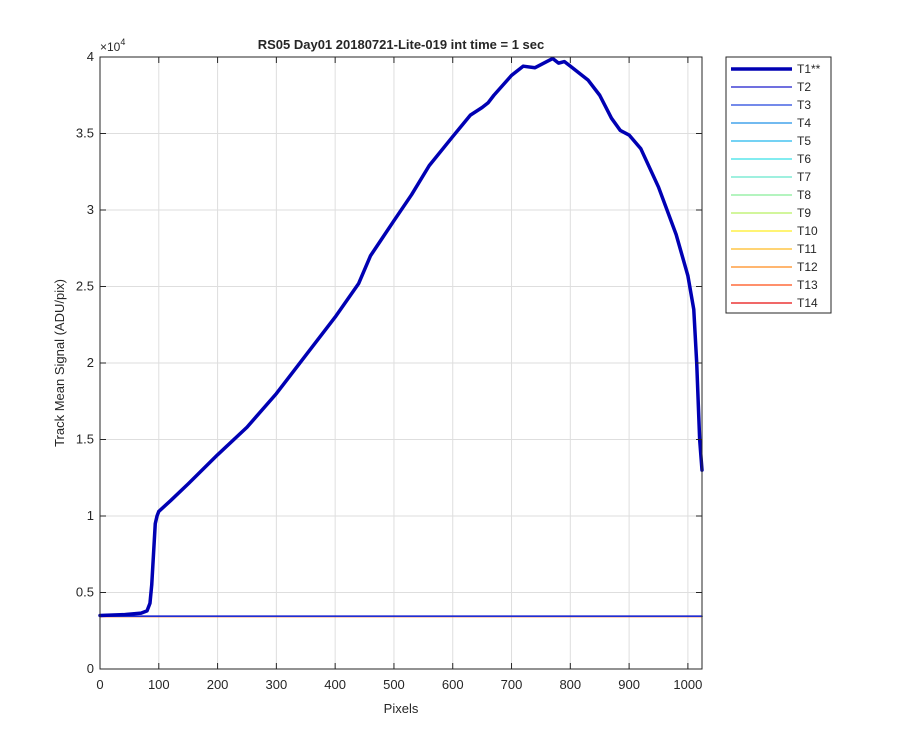 This screenshot has height=755, width=900. What do you see at coordinates (218, 684) in the screenshot?
I see `x-tick-label: 200` at bounding box center [218, 684].